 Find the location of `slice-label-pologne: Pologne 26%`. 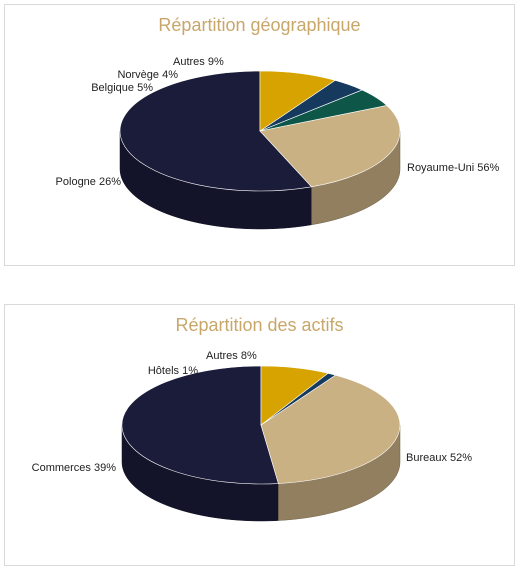

slice-label-pologne: Pologne 26% is located at coordinates (89, 182).